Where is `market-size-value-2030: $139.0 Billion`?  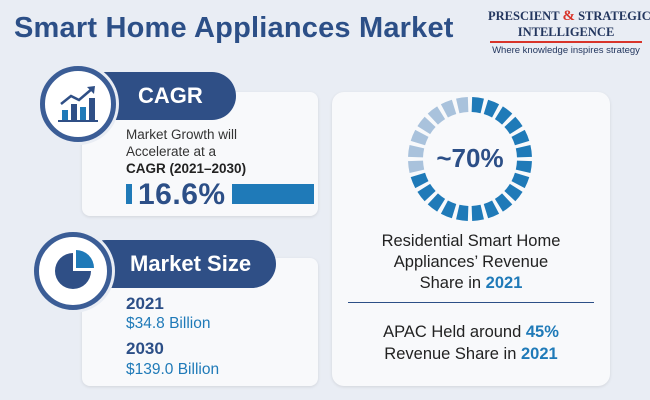
market-size-value-2030: $139.0 Billion is located at coordinates (173, 369).